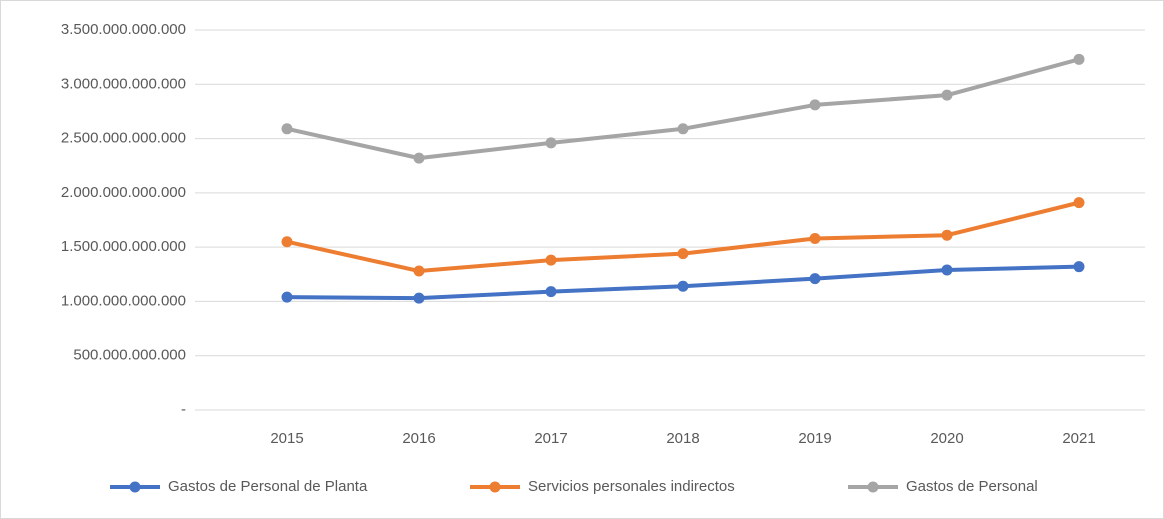  What do you see at coordinates (682, 438) in the screenshot?
I see `x-tick-label: 2018` at bounding box center [682, 438].